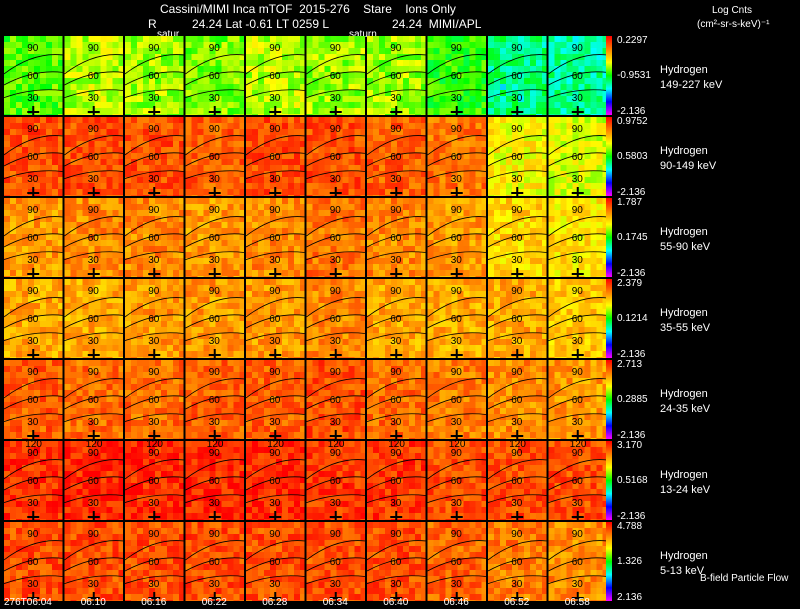 The height and width of the screenshot is (609, 800). What do you see at coordinates (685, 490) in the screenshot?
I see `energy-label: 13-24 keV` at bounding box center [685, 490].